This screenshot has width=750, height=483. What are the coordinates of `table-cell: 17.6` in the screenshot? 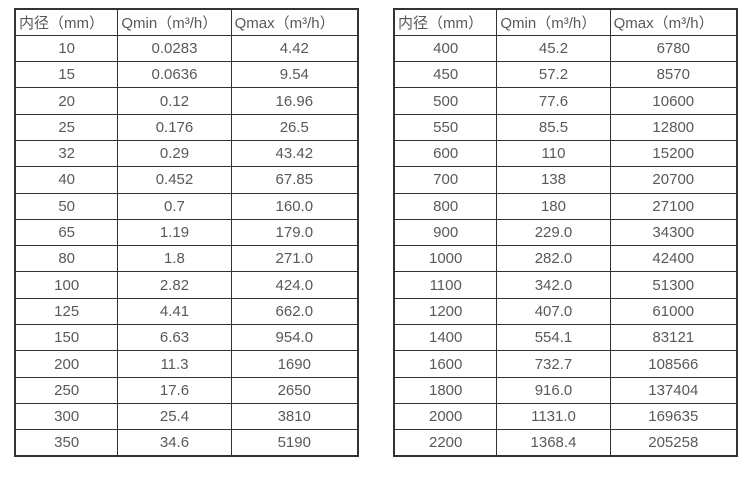 It's located at (174, 390).